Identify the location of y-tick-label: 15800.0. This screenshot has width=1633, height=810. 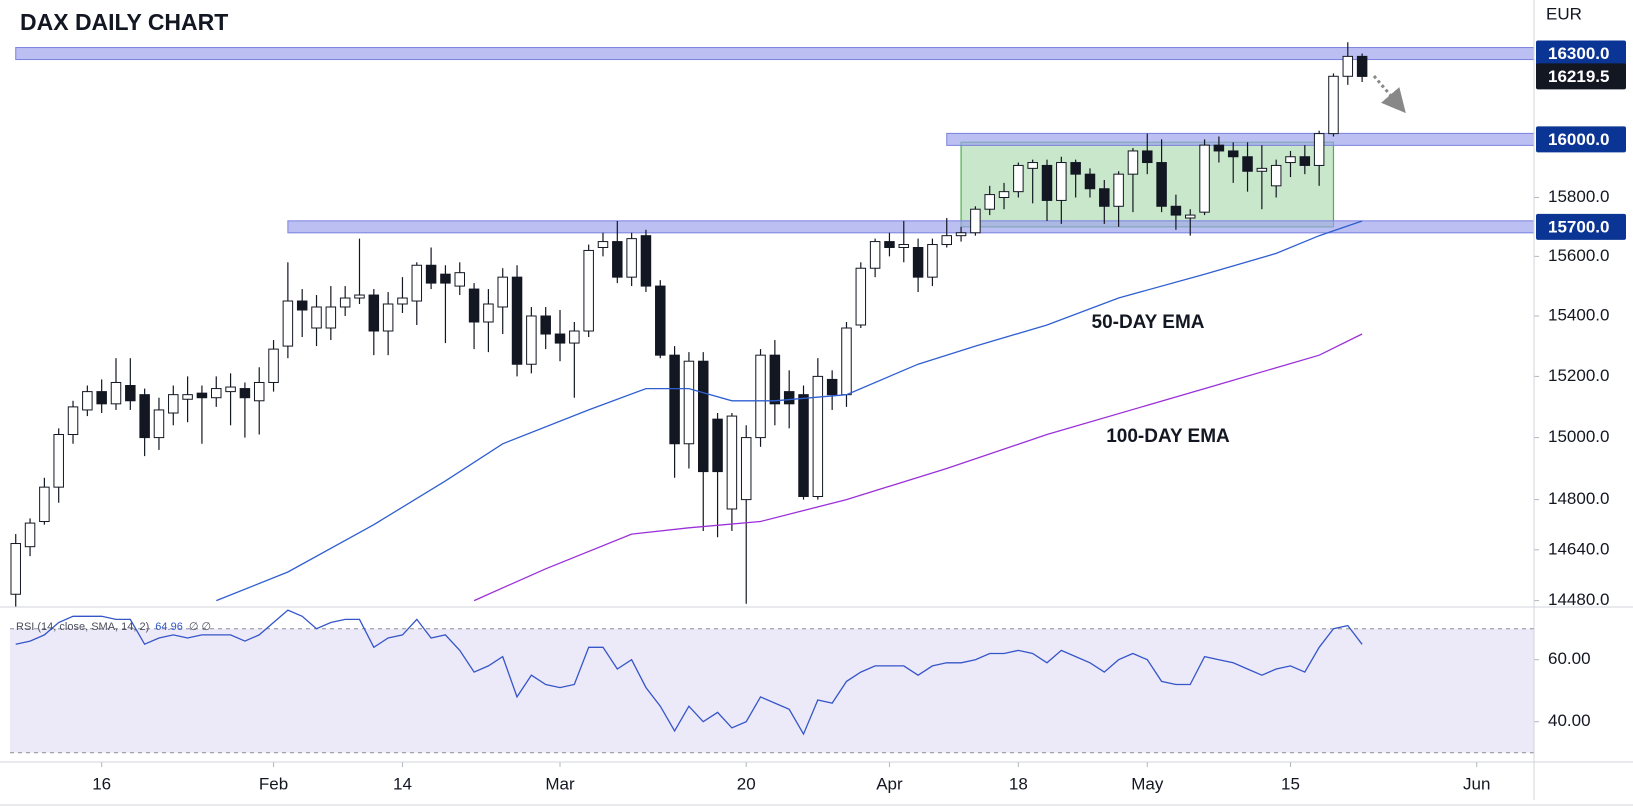
(1578, 196).